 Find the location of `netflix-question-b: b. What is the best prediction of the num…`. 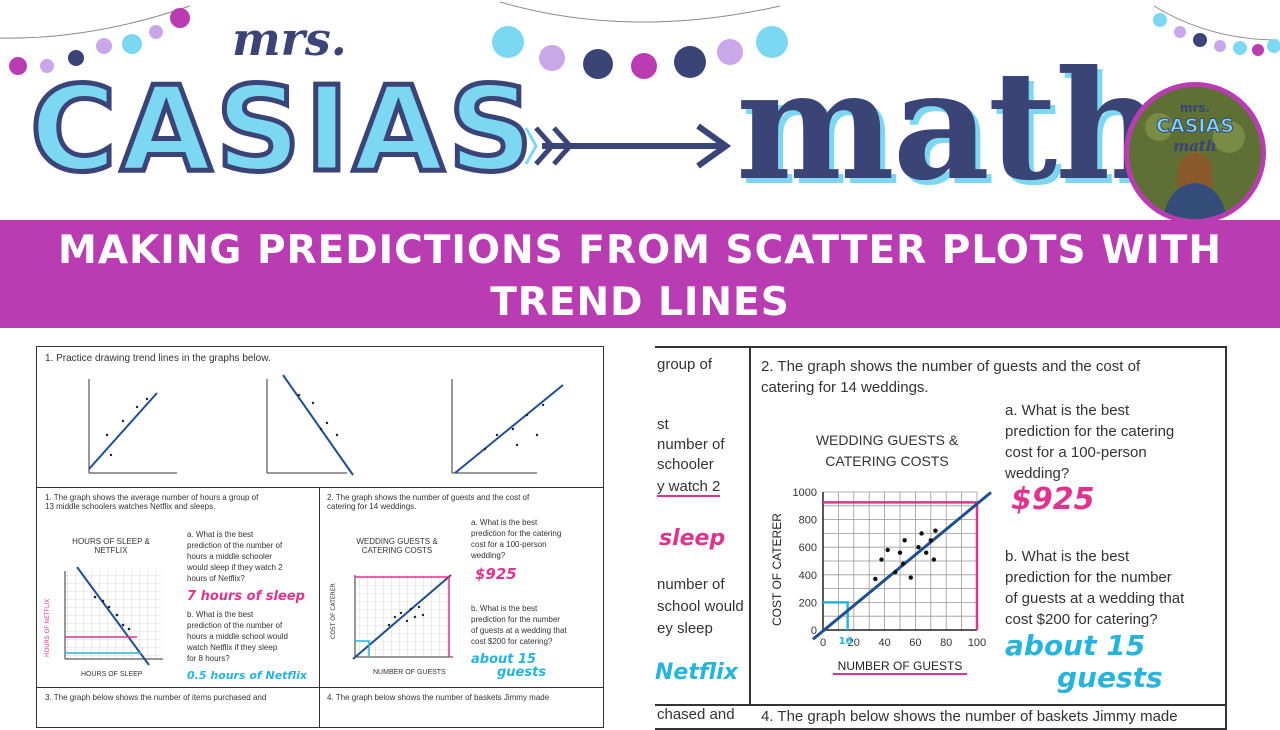

netflix-question-b: b. What is the best prediction of the num… is located at coordinates (237, 636).